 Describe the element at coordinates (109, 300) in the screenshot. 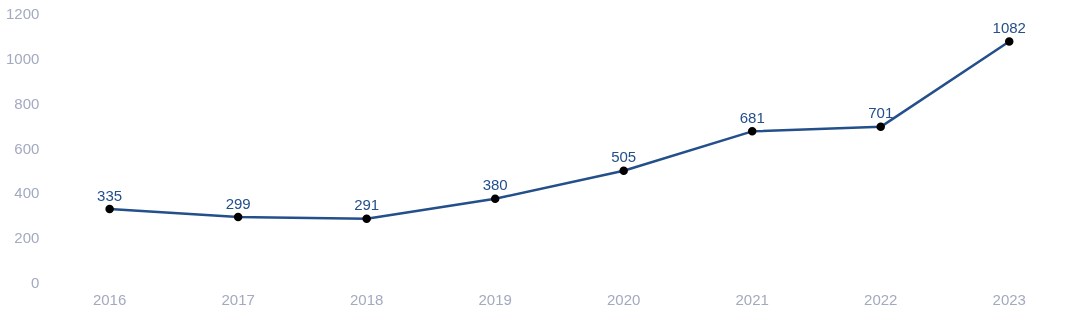

I see `x-tick-label: 2016` at that location.